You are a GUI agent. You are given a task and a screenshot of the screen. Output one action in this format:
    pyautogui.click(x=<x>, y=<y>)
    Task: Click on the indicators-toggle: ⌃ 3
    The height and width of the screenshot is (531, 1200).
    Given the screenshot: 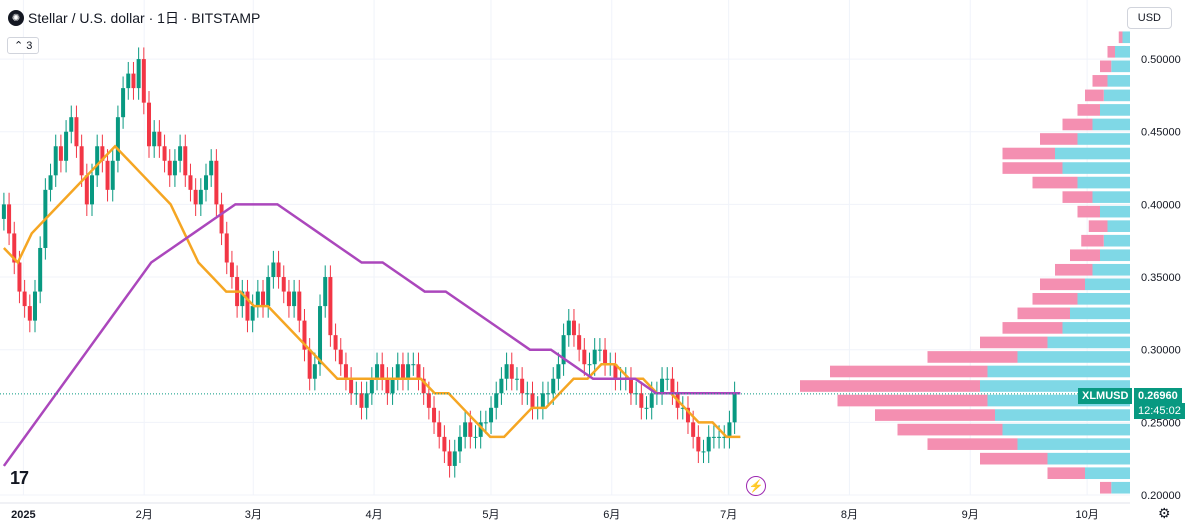 What is the action you would take?
    pyautogui.click(x=23, y=45)
    